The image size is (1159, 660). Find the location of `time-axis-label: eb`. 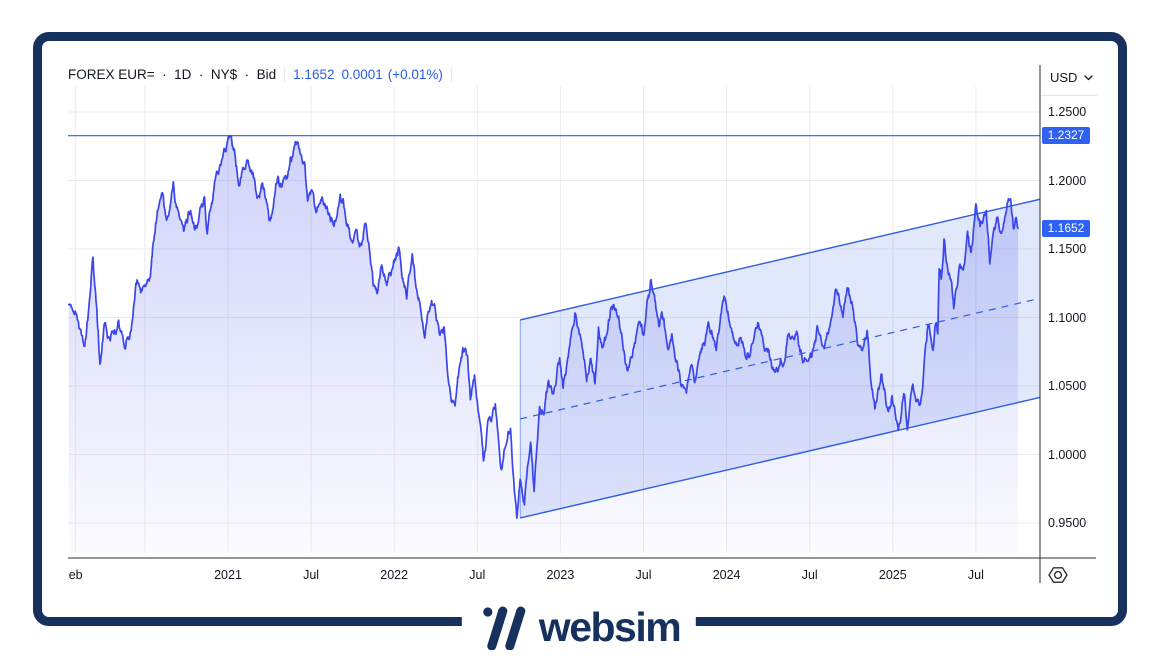

time-axis-label: eb is located at coordinates (75, 575).